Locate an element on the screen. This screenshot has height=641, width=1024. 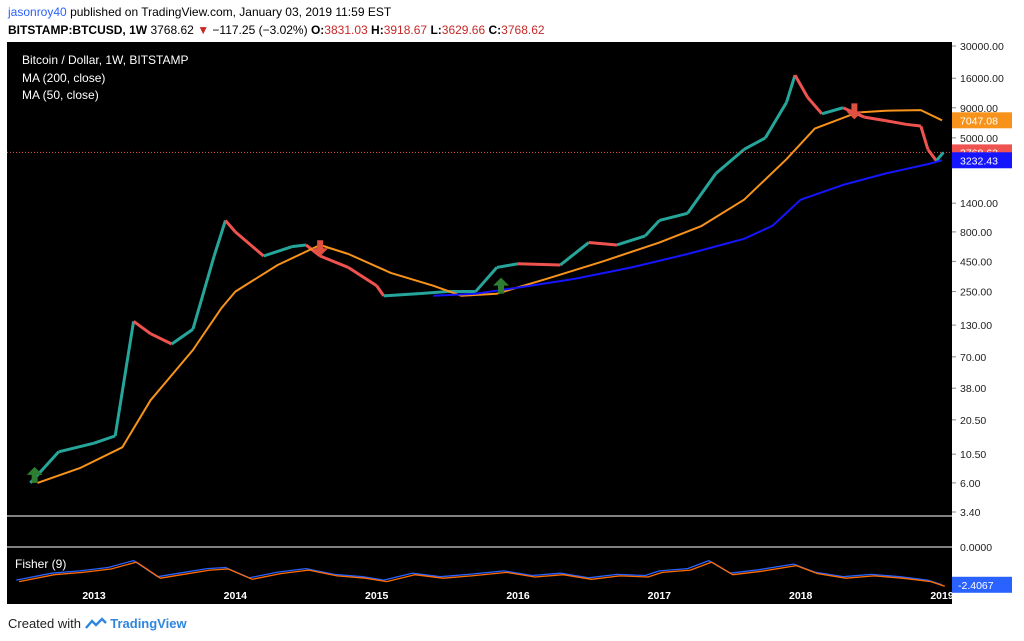
legend-title: Bitcoin / Dollar, 1W, BITSTAMP is located at coordinates (105, 60).